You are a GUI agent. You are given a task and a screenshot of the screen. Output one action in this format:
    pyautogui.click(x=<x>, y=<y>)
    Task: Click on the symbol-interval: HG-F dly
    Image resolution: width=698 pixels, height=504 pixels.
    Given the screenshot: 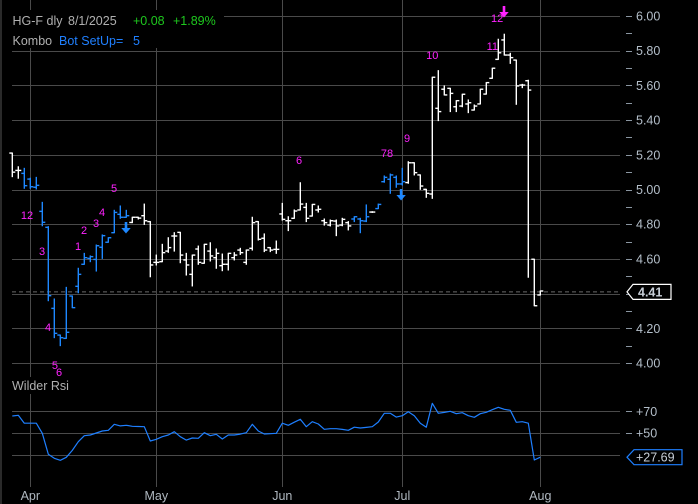 What is the action you would take?
    pyautogui.click(x=37, y=21)
    